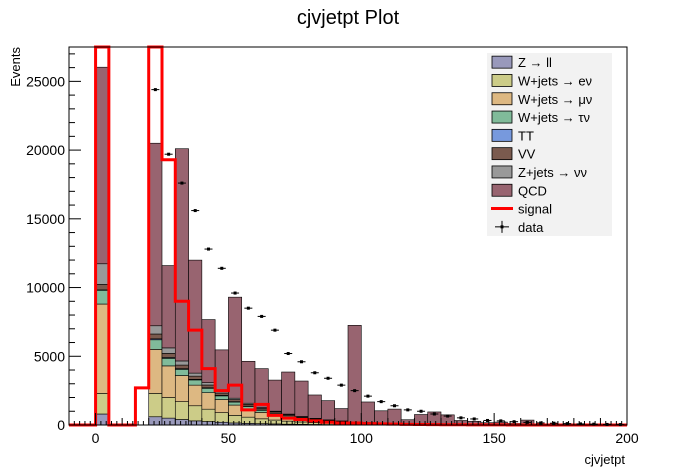  I want to click on legend-label: Z → ll, so click(535, 62).